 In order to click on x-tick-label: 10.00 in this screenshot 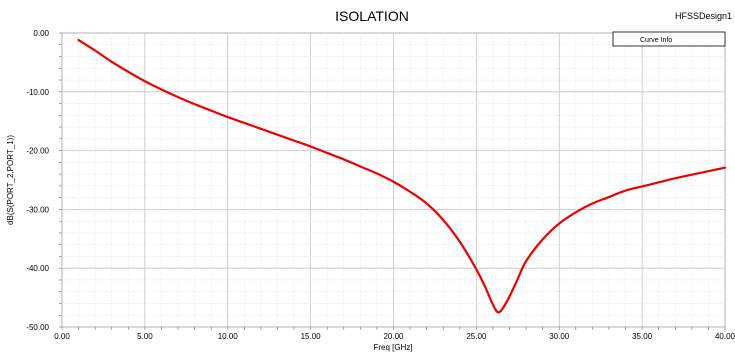, I will do `click(228, 336)`.